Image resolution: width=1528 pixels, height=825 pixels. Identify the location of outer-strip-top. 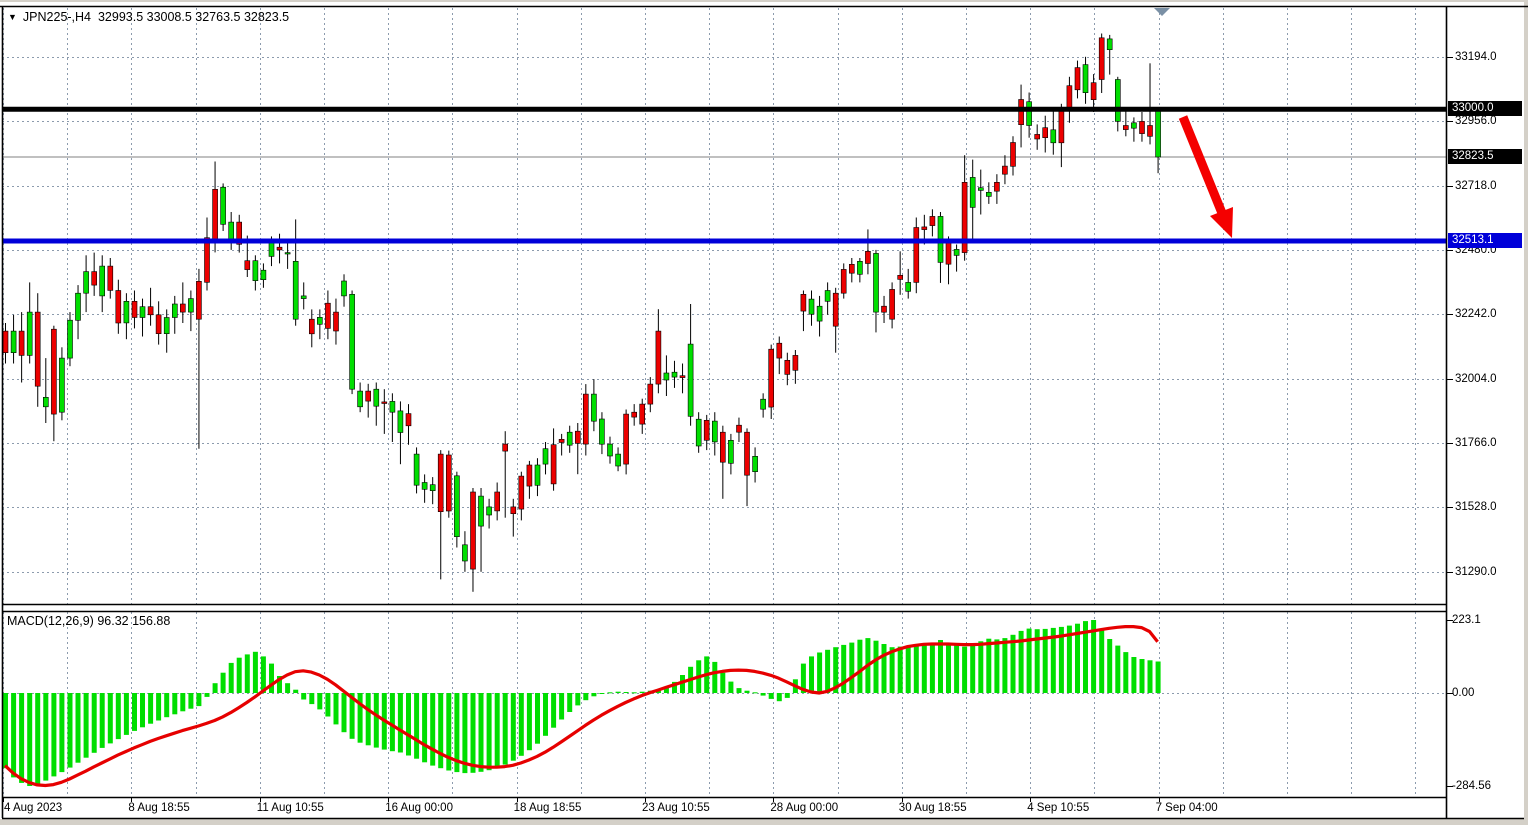
(764, 1).